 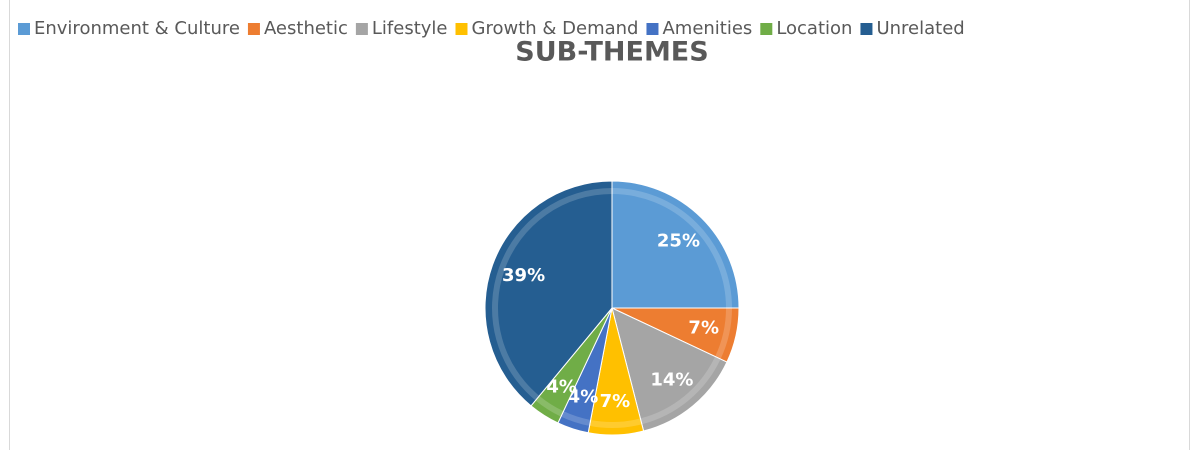 What do you see at coordinates (920, 28) in the screenshot?
I see `legend-label: Unrelated` at bounding box center [920, 28].